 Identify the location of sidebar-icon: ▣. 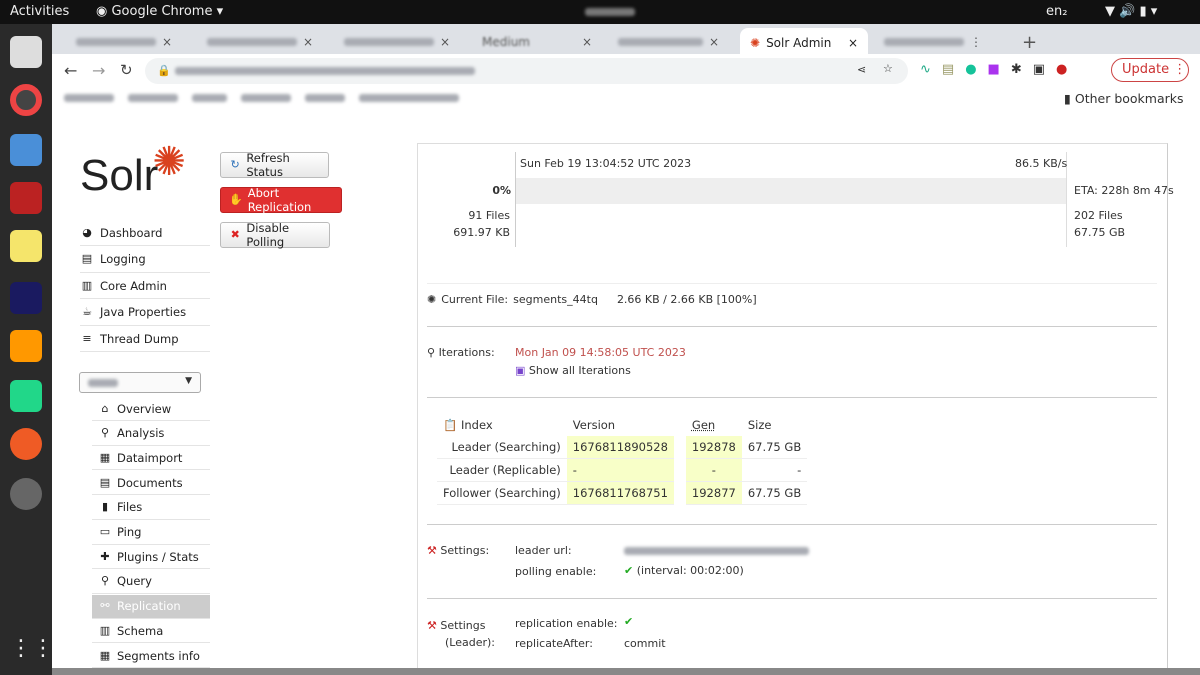
(1039, 69).